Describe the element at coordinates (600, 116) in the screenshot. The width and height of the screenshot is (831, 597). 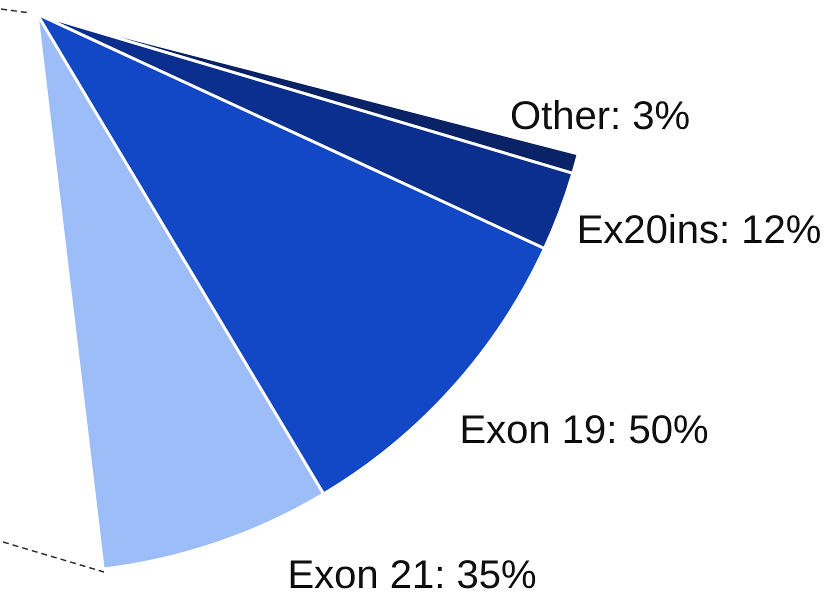
I see `slice-label: Other: 3%` at that location.